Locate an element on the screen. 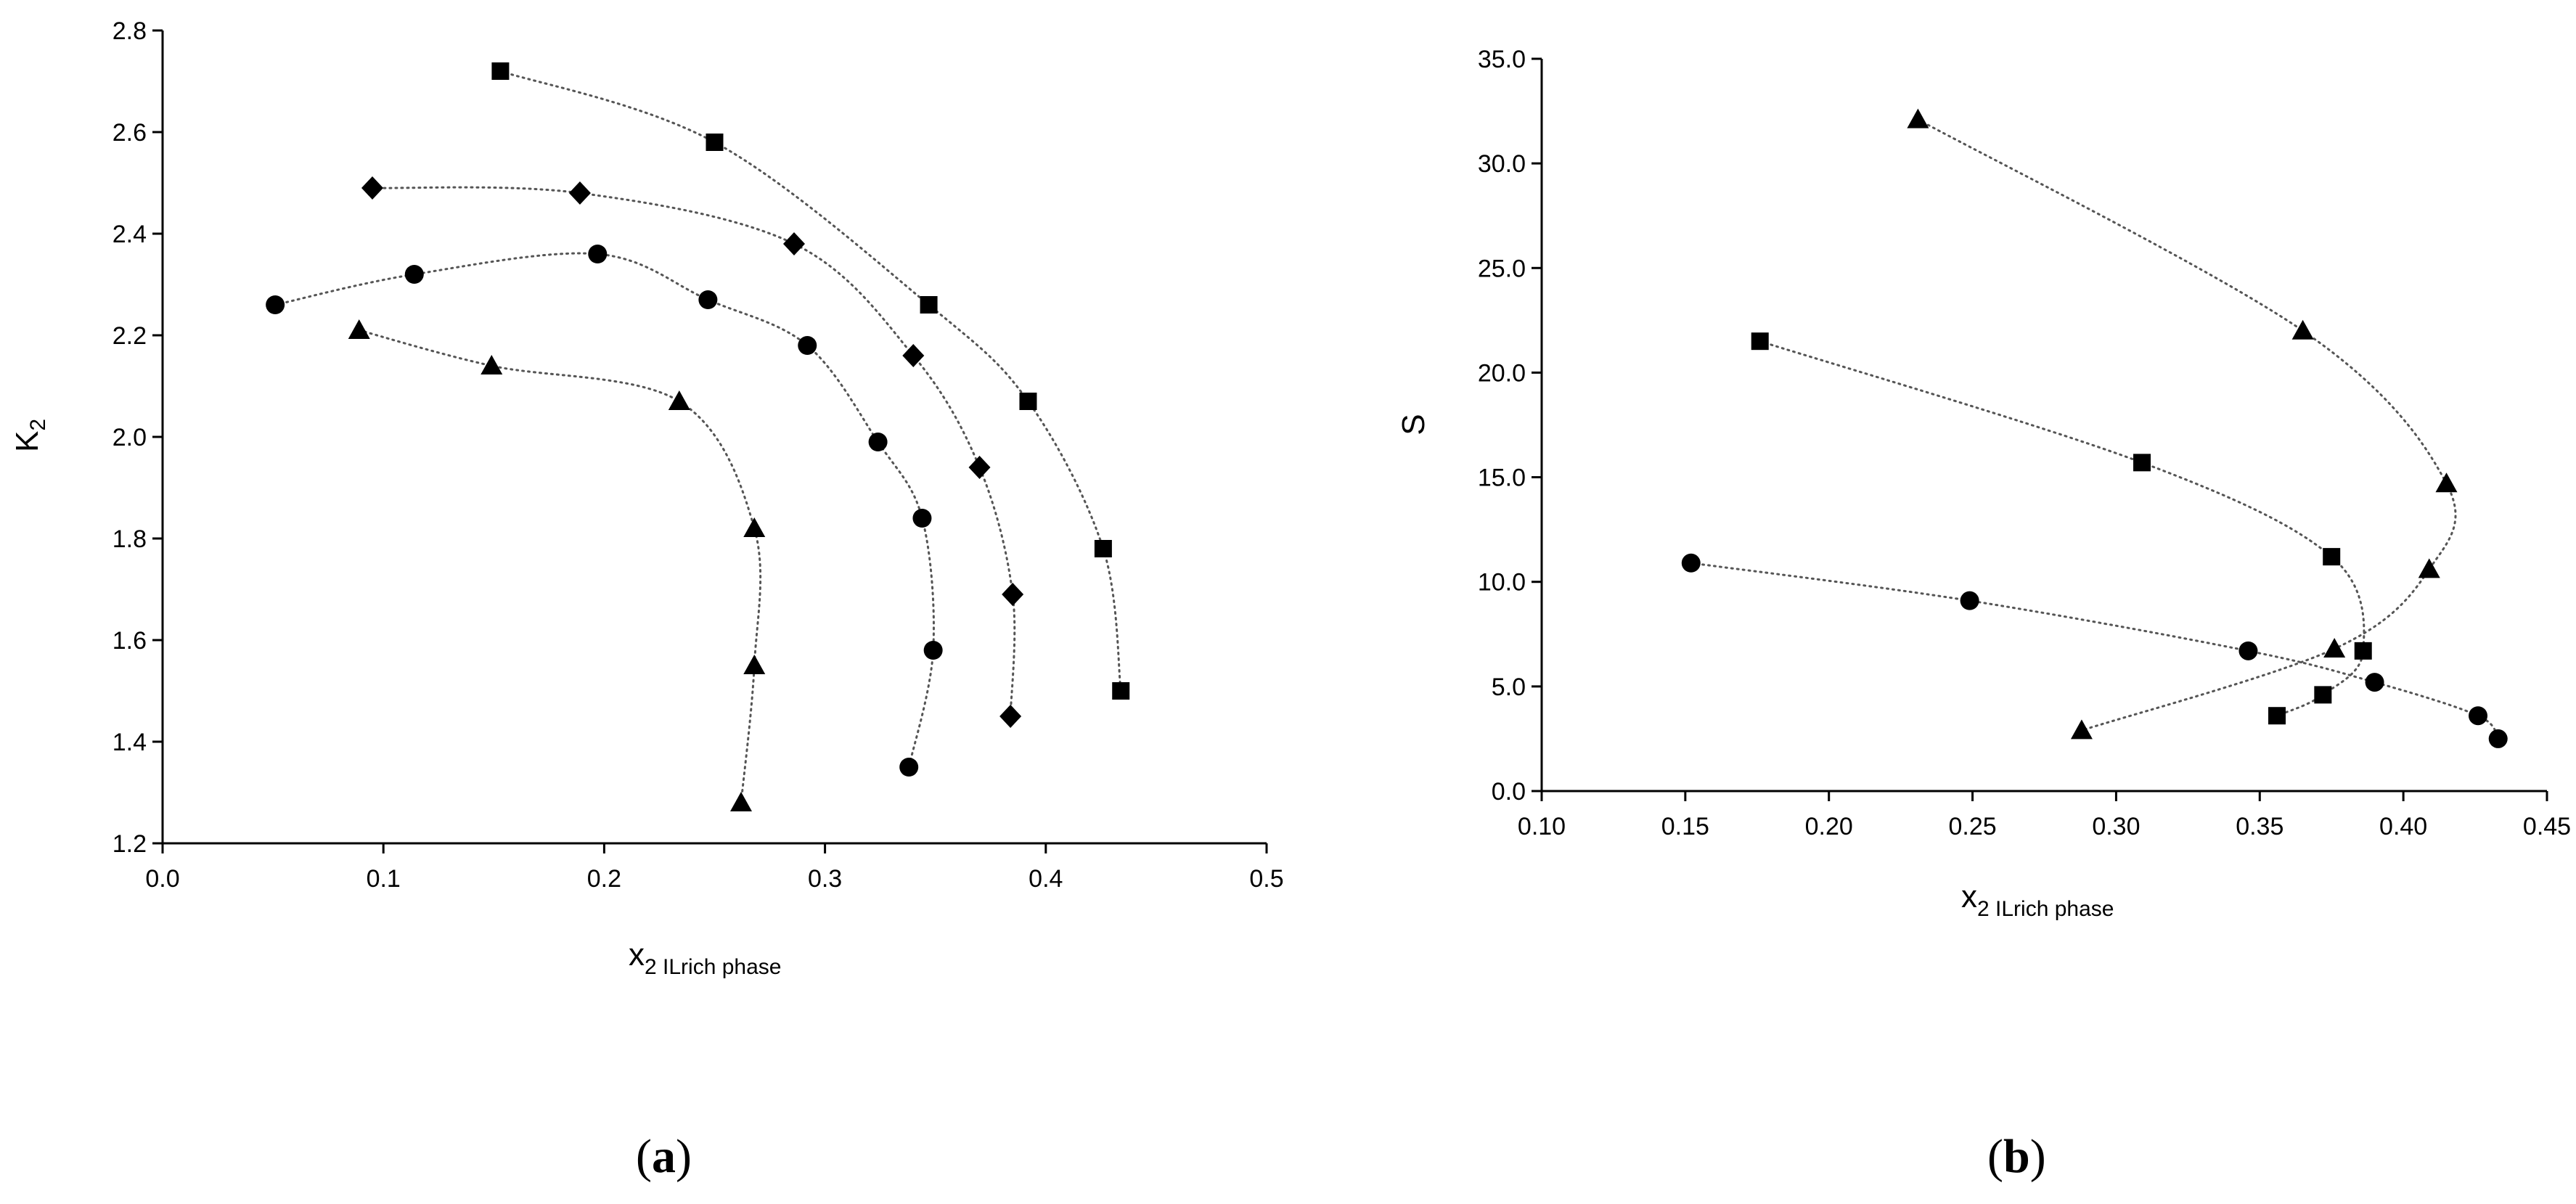 Image resolution: width=2576 pixels, height=1204 pixels. x-tick-label: 0.30 is located at coordinates (2116, 826).